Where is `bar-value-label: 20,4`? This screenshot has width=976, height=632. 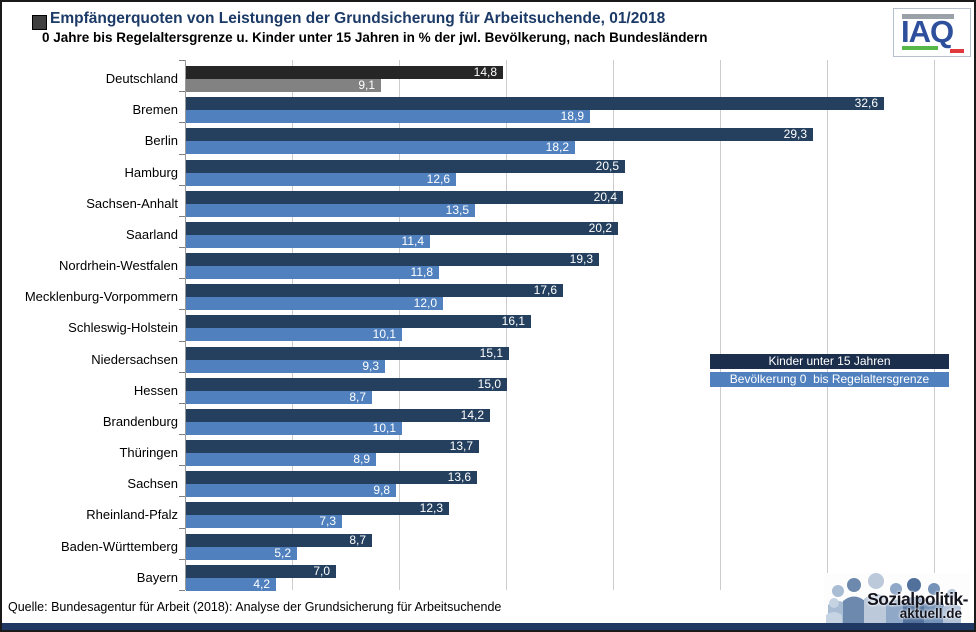 bar-value-label: 20,4 is located at coordinates (605, 197).